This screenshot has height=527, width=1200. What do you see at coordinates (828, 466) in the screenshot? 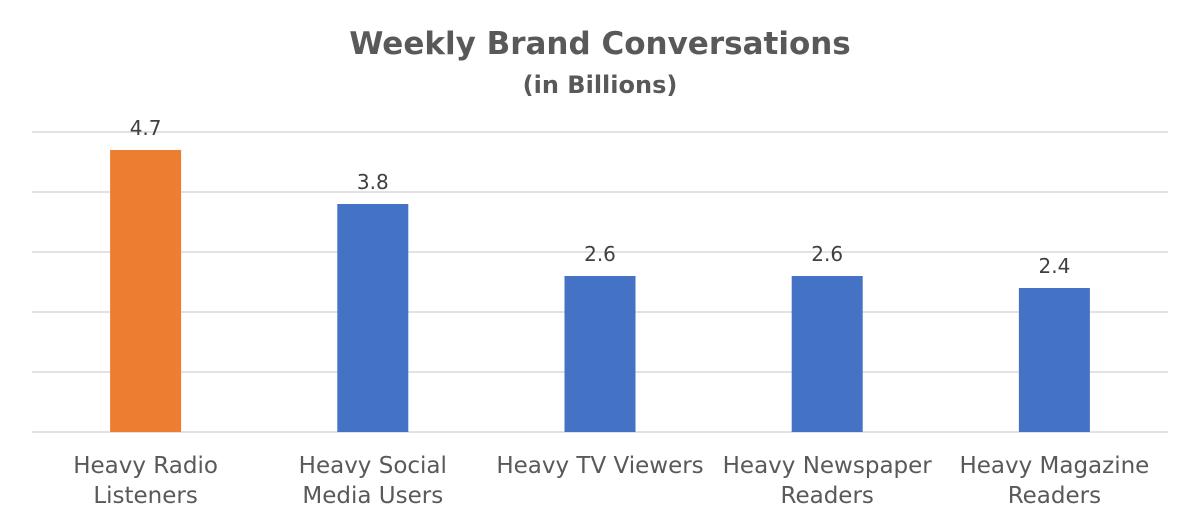
I see `category-label: Heavy Newspaper` at bounding box center [828, 466].